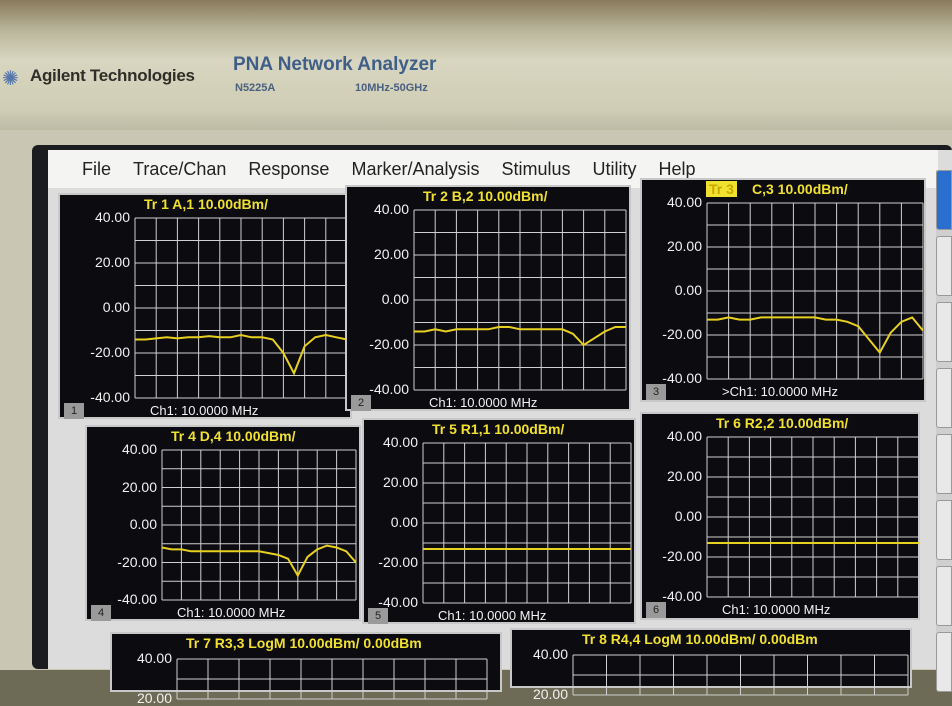  I want to click on menu-trace-chan: Trace/Chan, so click(180, 168).